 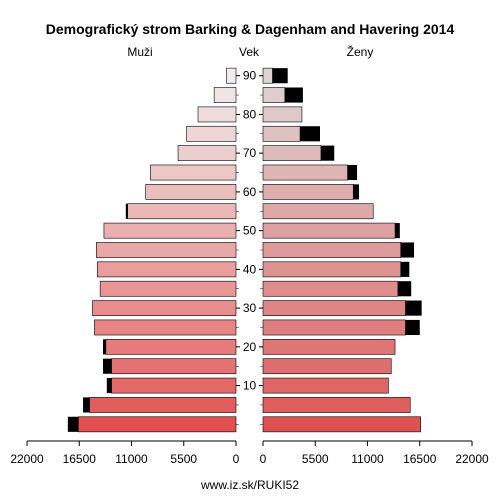 I want to click on x-tick-label-left-22000: 22000, so click(x=27, y=459).